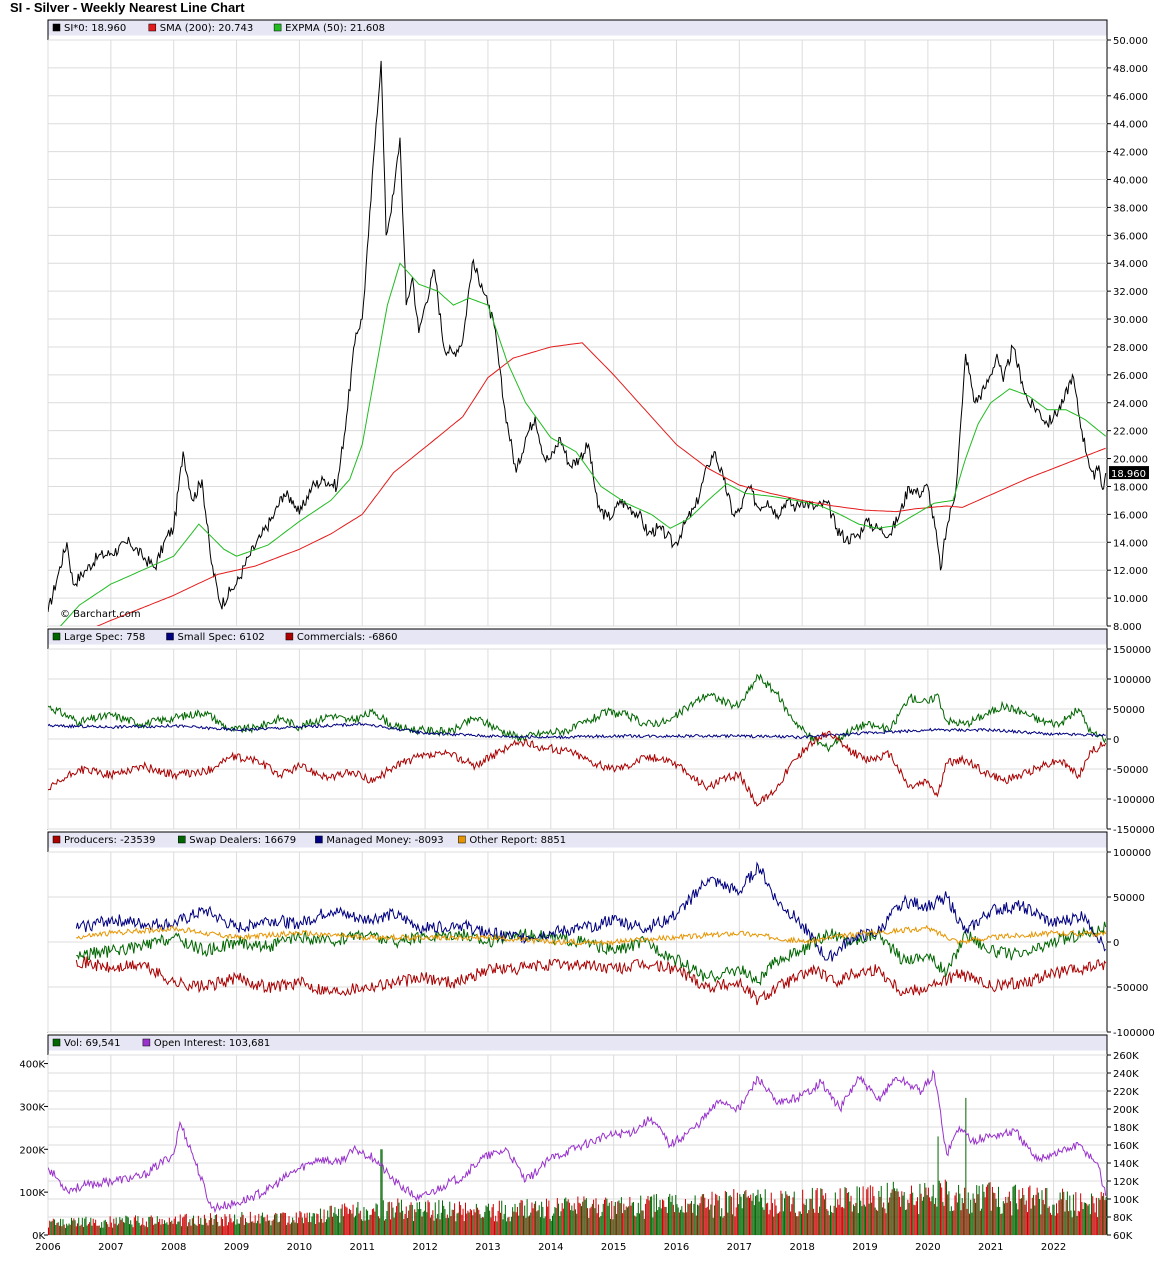 The height and width of the screenshot is (1276, 1156). What do you see at coordinates (110, 1247) in the screenshot?
I see `x-tick-label: 2007` at bounding box center [110, 1247].